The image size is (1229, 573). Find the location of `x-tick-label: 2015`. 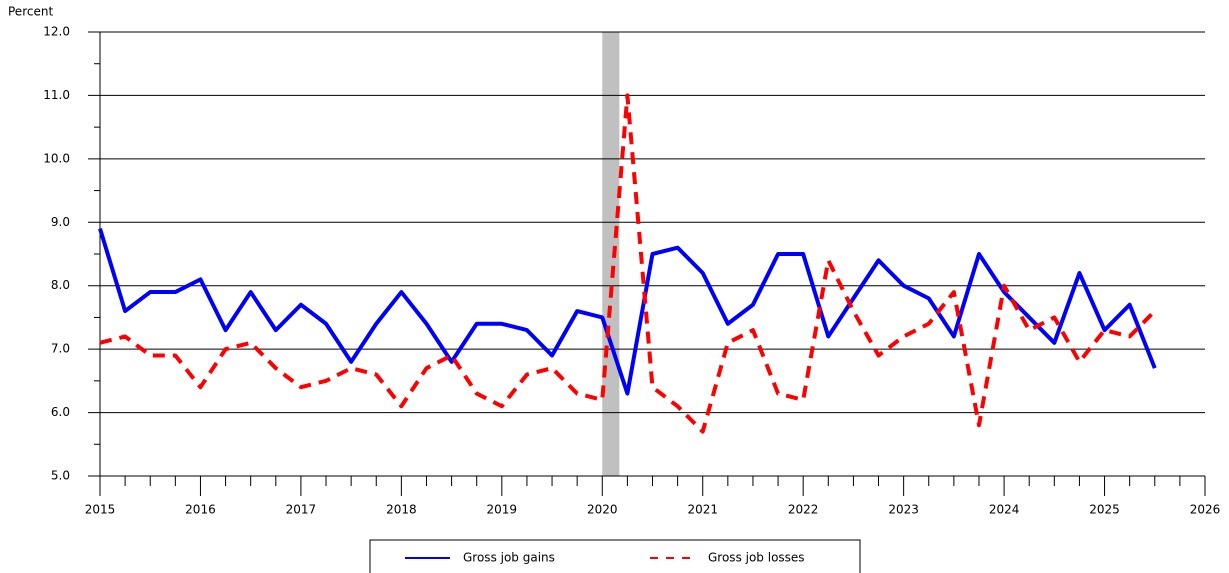

x-tick-label: 2015 is located at coordinates (100, 510).